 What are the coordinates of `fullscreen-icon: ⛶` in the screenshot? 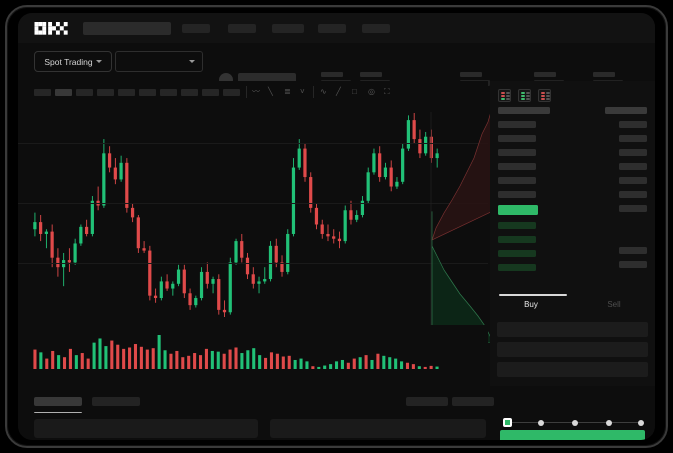 It's located at (387, 91).